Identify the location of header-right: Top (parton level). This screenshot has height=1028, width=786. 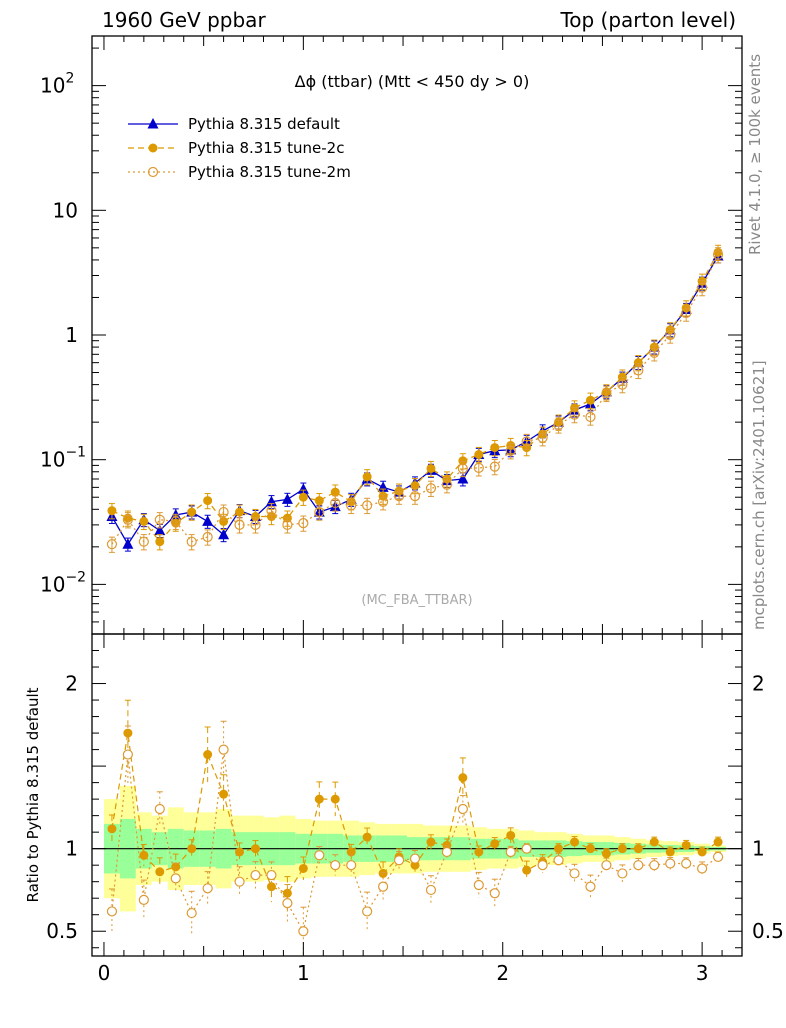
(647, 20).